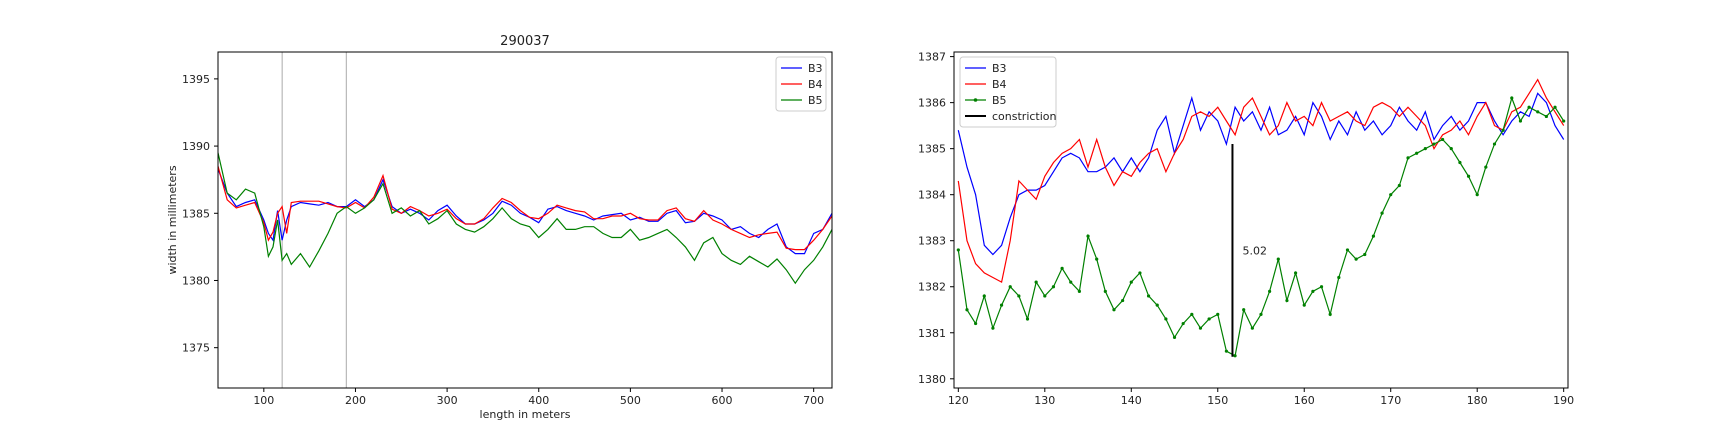 This screenshot has width=1728, height=432. Describe the element at coordinates (1390, 400) in the screenshot. I see `x-tick-label: 170` at that location.